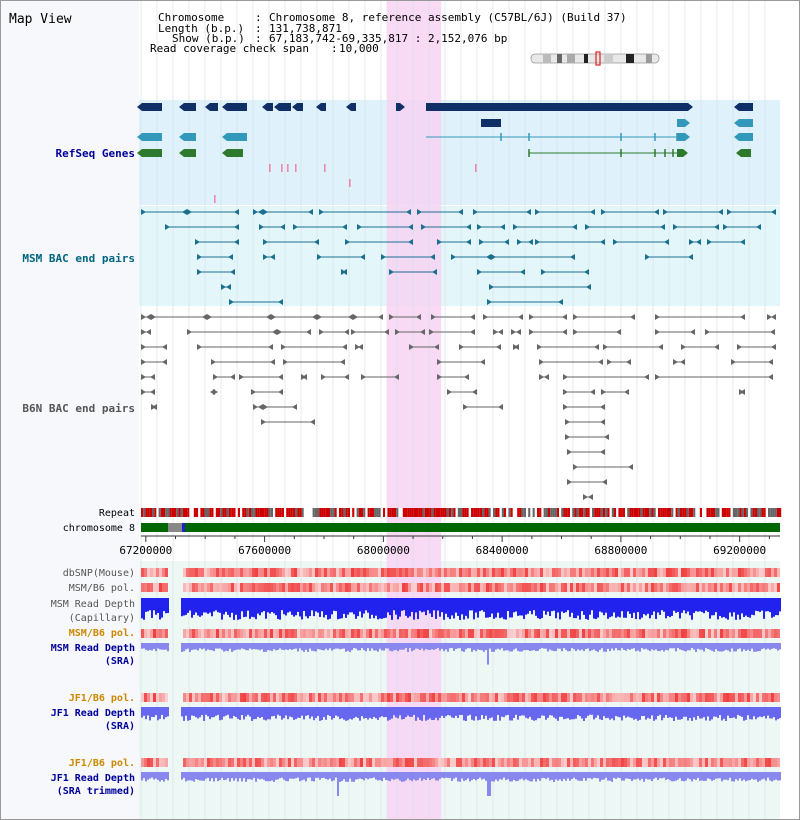 The height and width of the screenshot is (820, 800). I want to click on refseq-gene-track, so click(445, 153).